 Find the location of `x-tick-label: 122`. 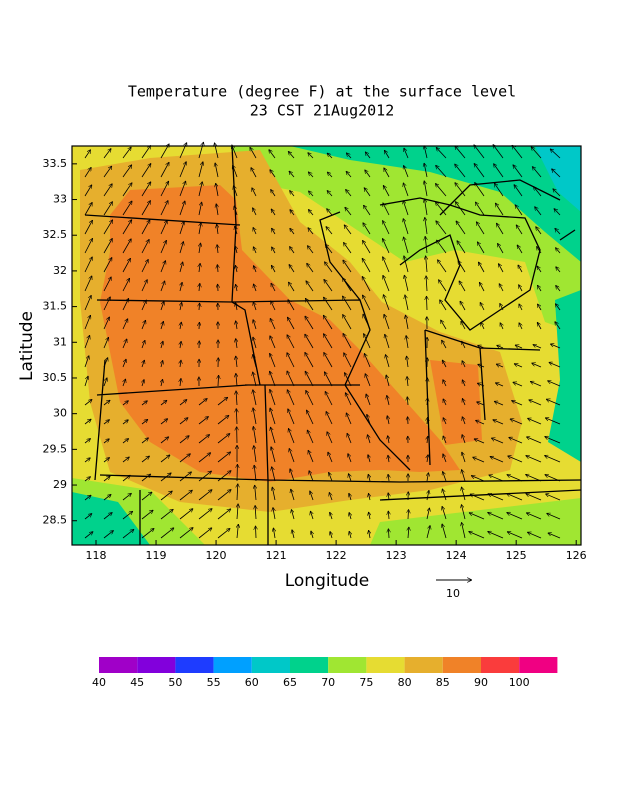

x-tick-label: 122 is located at coordinates (336, 555).